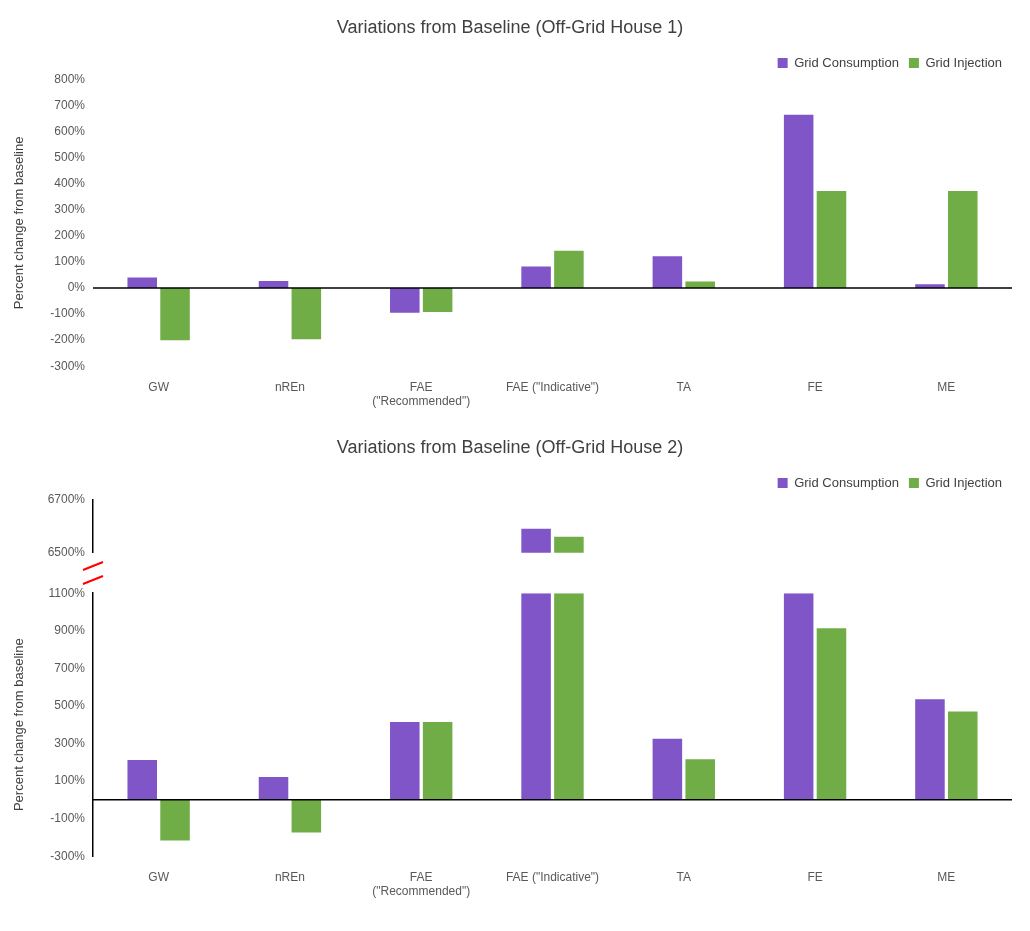 Image resolution: width=1030 pixels, height=931 pixels. What do you see at coordinates (70, 78) in the screenshot?
I see `y-tick-label: 800%` at bounding box center [70, 78].